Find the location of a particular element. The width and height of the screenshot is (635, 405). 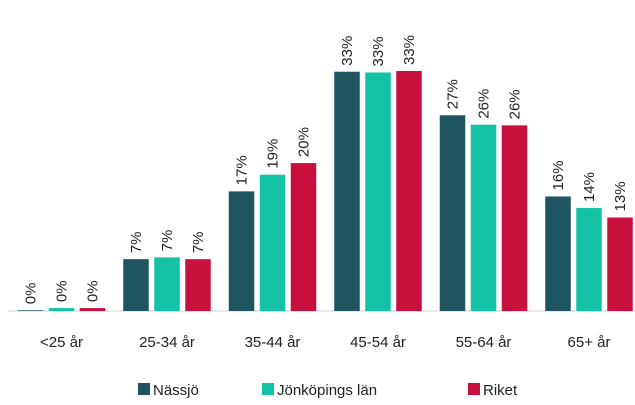

value-label: 20% is located at coordinates (304, 142).